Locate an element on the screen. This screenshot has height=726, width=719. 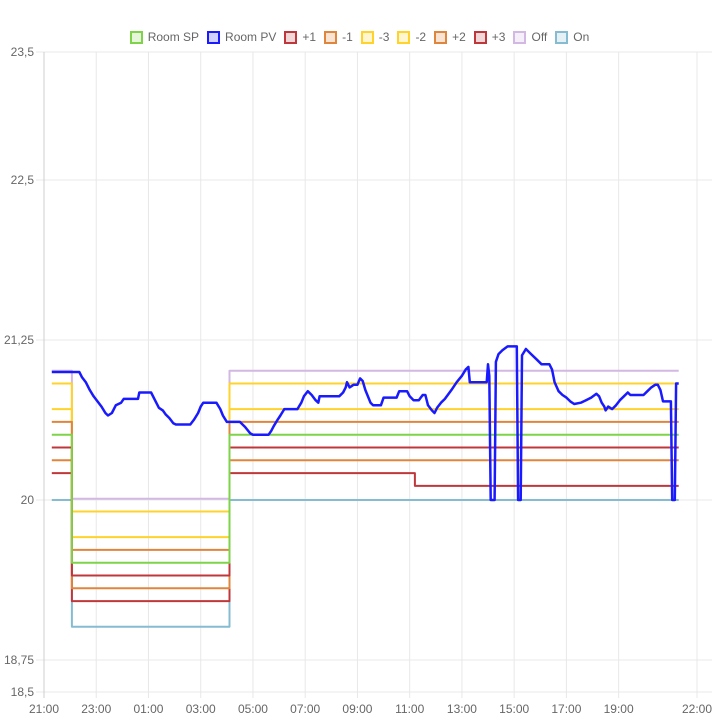
x-tick-label: 03:00 is located at coordinates (201, 709).